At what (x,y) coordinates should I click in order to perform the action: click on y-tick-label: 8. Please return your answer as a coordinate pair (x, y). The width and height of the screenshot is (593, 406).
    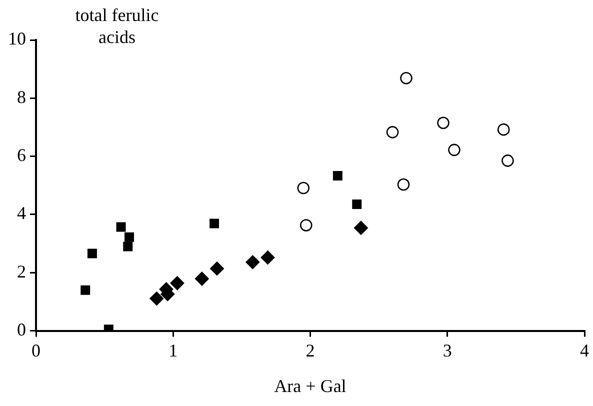
    Looking at the image, I should click on (21, 96).